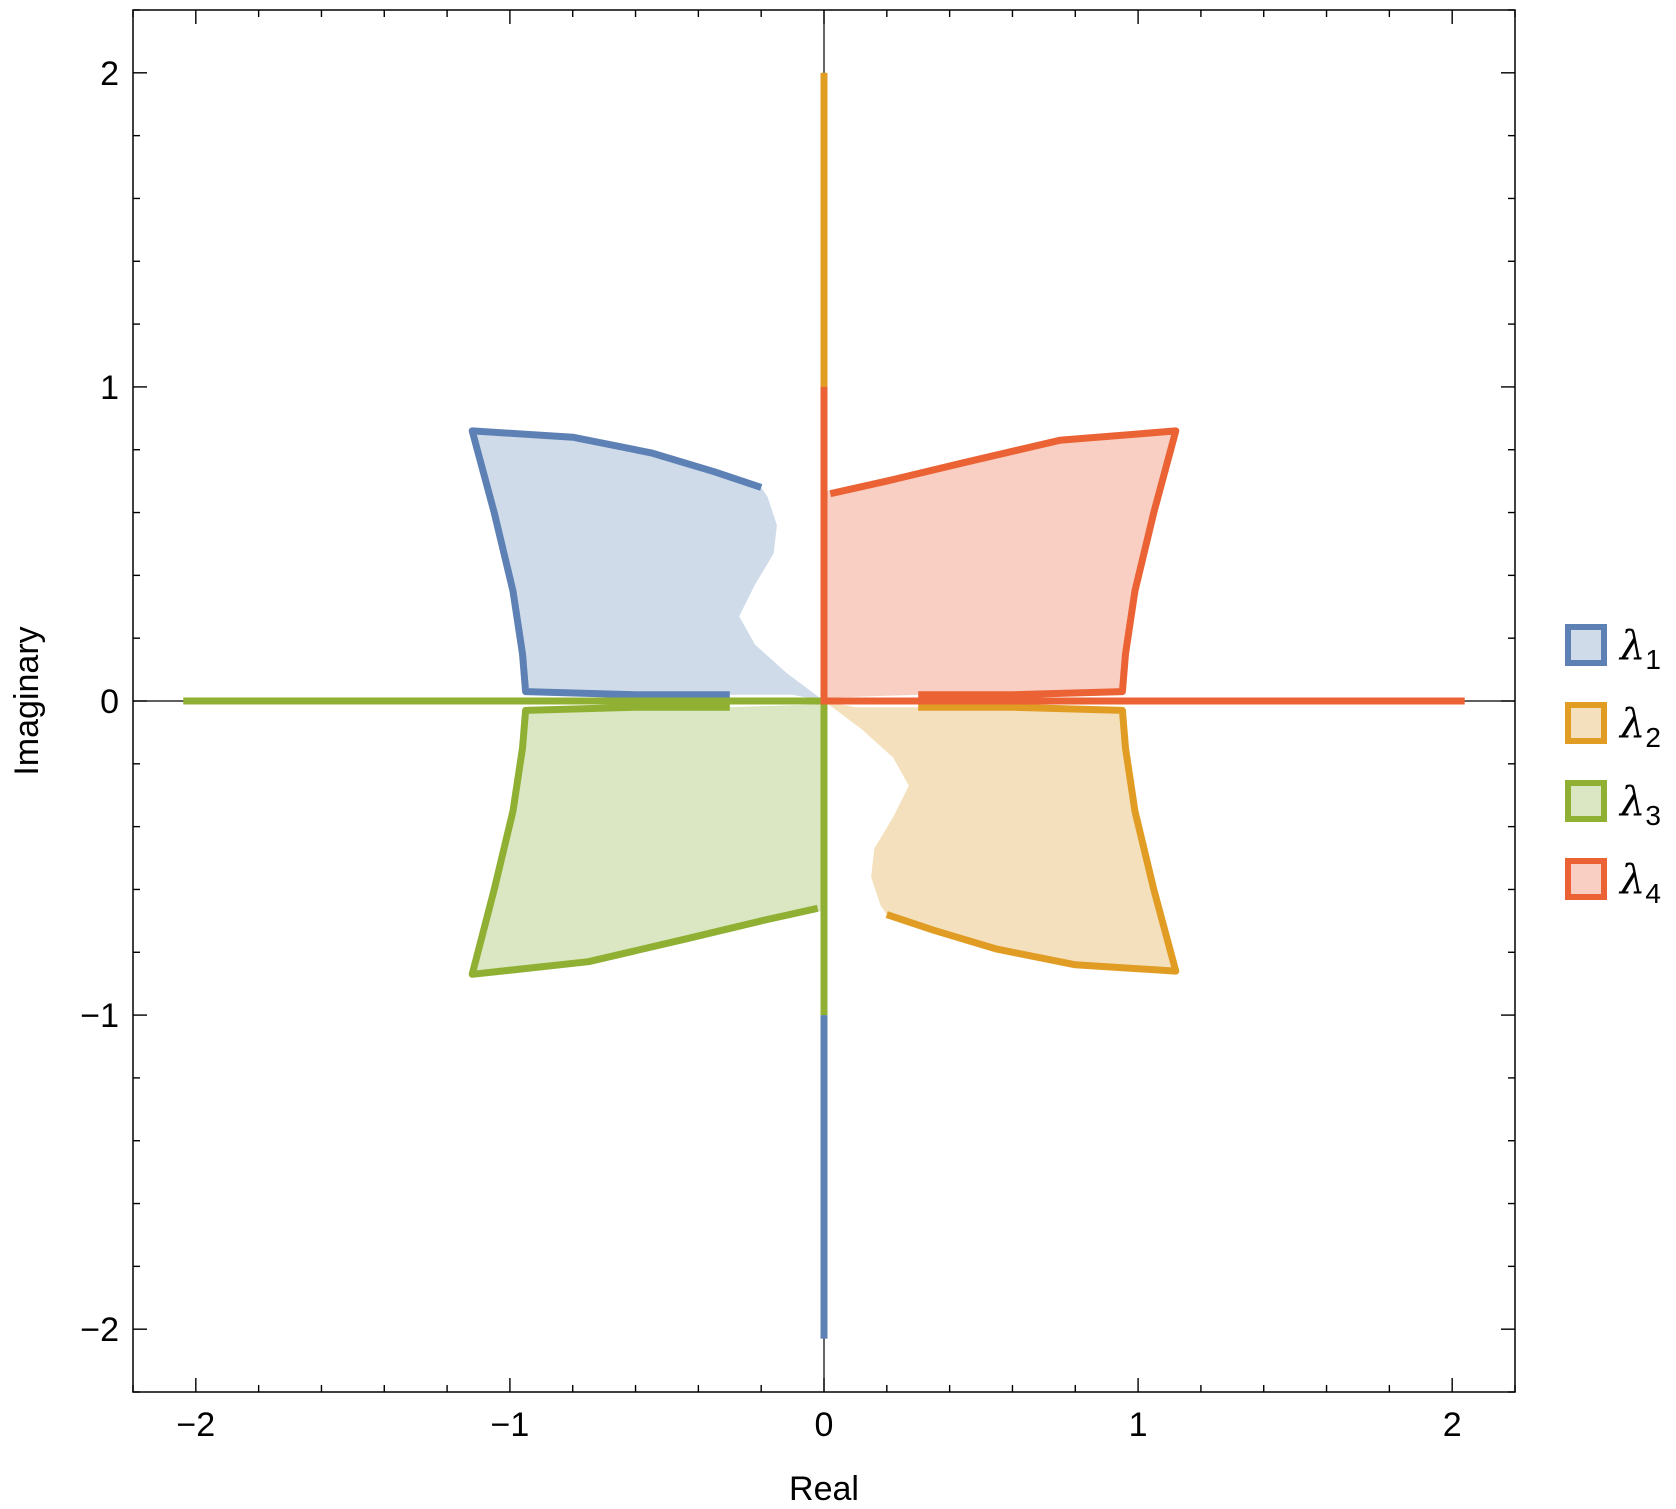 This screenshot has width=1676, height=1509. What do you see at coordinates (109, 74) in the screenshot?
I see `y-tick-label: 2` at bounding box center [109, 74].